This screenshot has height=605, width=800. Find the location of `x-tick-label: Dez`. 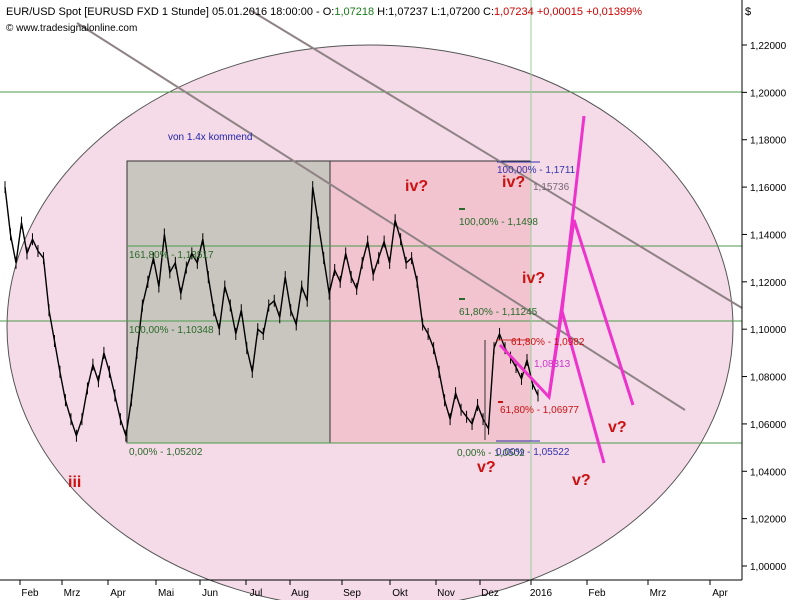

x-tick-label: Dez is located at coordinates (490, 593).